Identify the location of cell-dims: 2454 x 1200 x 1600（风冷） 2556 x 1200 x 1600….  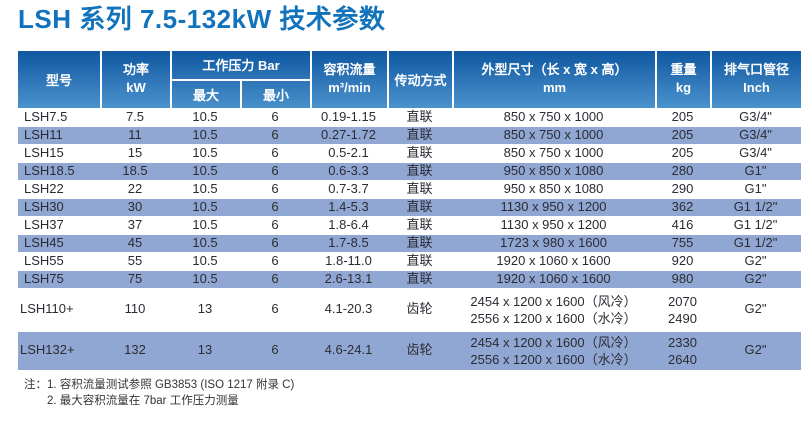
(554, 349).